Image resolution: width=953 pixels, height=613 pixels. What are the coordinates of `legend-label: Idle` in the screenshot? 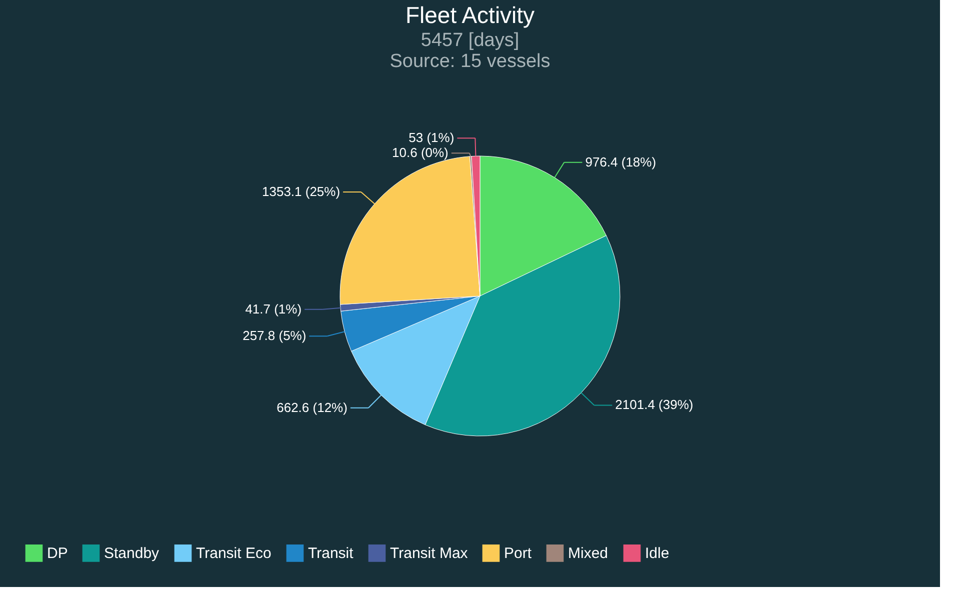 It's located at (657, 553).